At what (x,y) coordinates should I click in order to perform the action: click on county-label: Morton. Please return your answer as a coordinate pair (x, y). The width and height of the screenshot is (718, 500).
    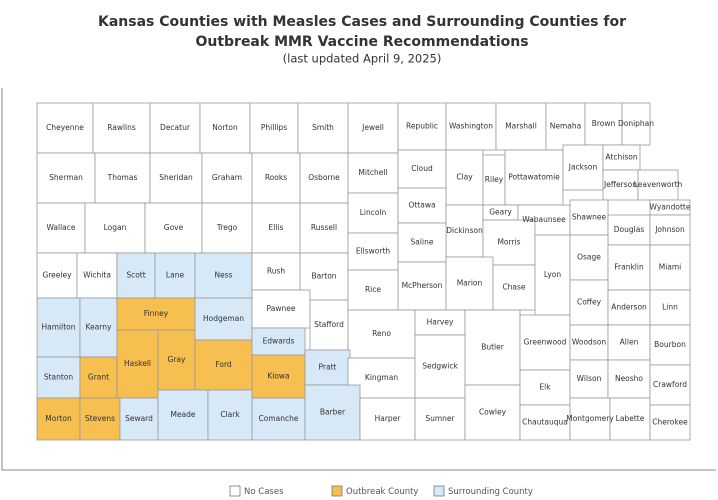
    Looking at the image, I should click on (58, 418).